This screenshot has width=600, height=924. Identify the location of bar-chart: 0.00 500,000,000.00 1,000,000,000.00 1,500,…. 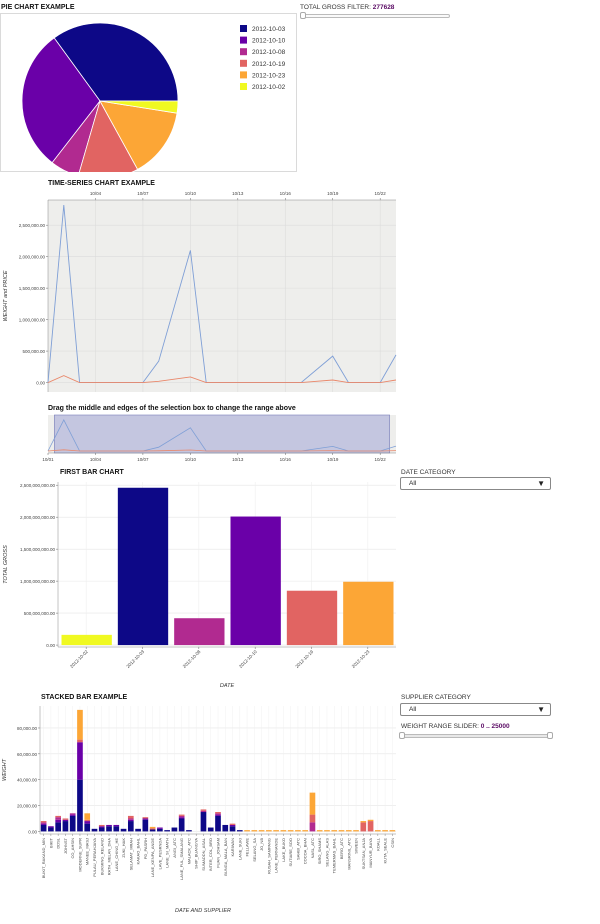
(199, 585).